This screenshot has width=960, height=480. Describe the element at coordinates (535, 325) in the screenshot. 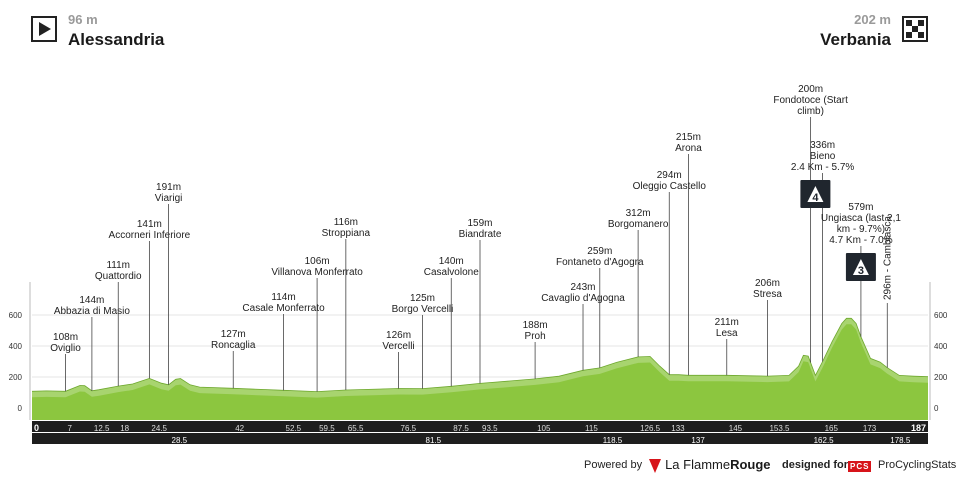

I see `waypoint-altitude-label: 188m` at that location.